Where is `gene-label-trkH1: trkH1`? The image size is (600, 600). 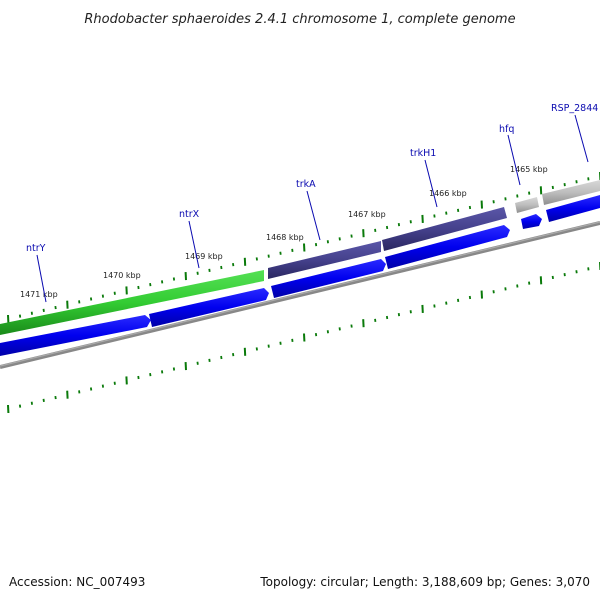 gene-label-trkH1: trkH1 is located at coordinates (423, 153).